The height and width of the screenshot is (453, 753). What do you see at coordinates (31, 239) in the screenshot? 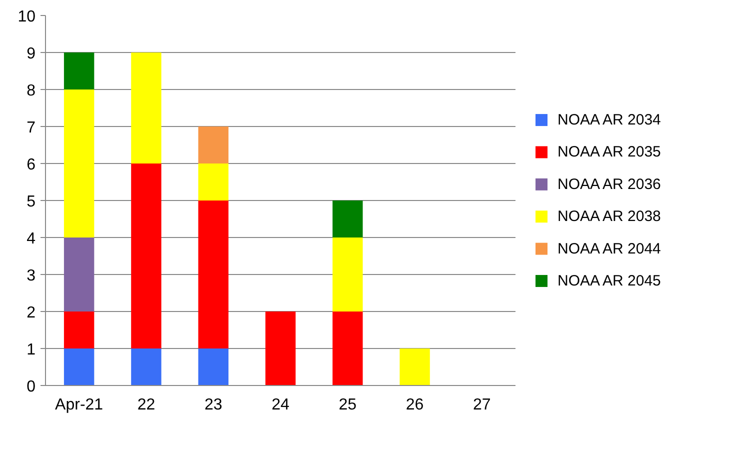
I see `y-tick-label: 4` at bounding box center [31, 239].